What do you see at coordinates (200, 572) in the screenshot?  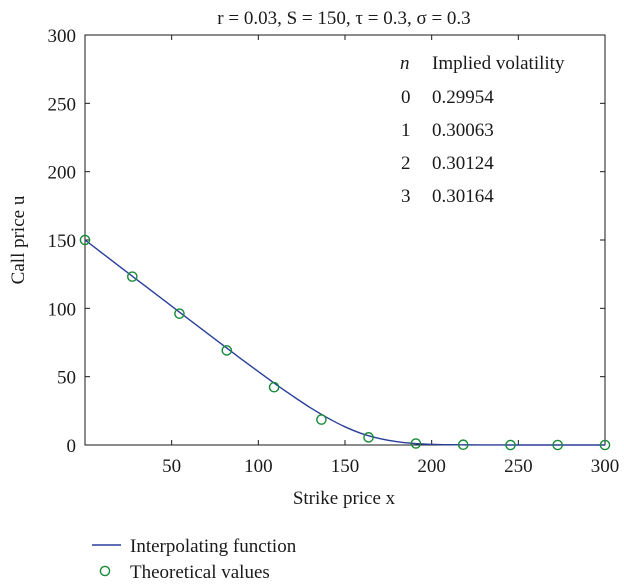 I see `legend-label-theoretical: Theoretical values` at bounding box center [200, 572].